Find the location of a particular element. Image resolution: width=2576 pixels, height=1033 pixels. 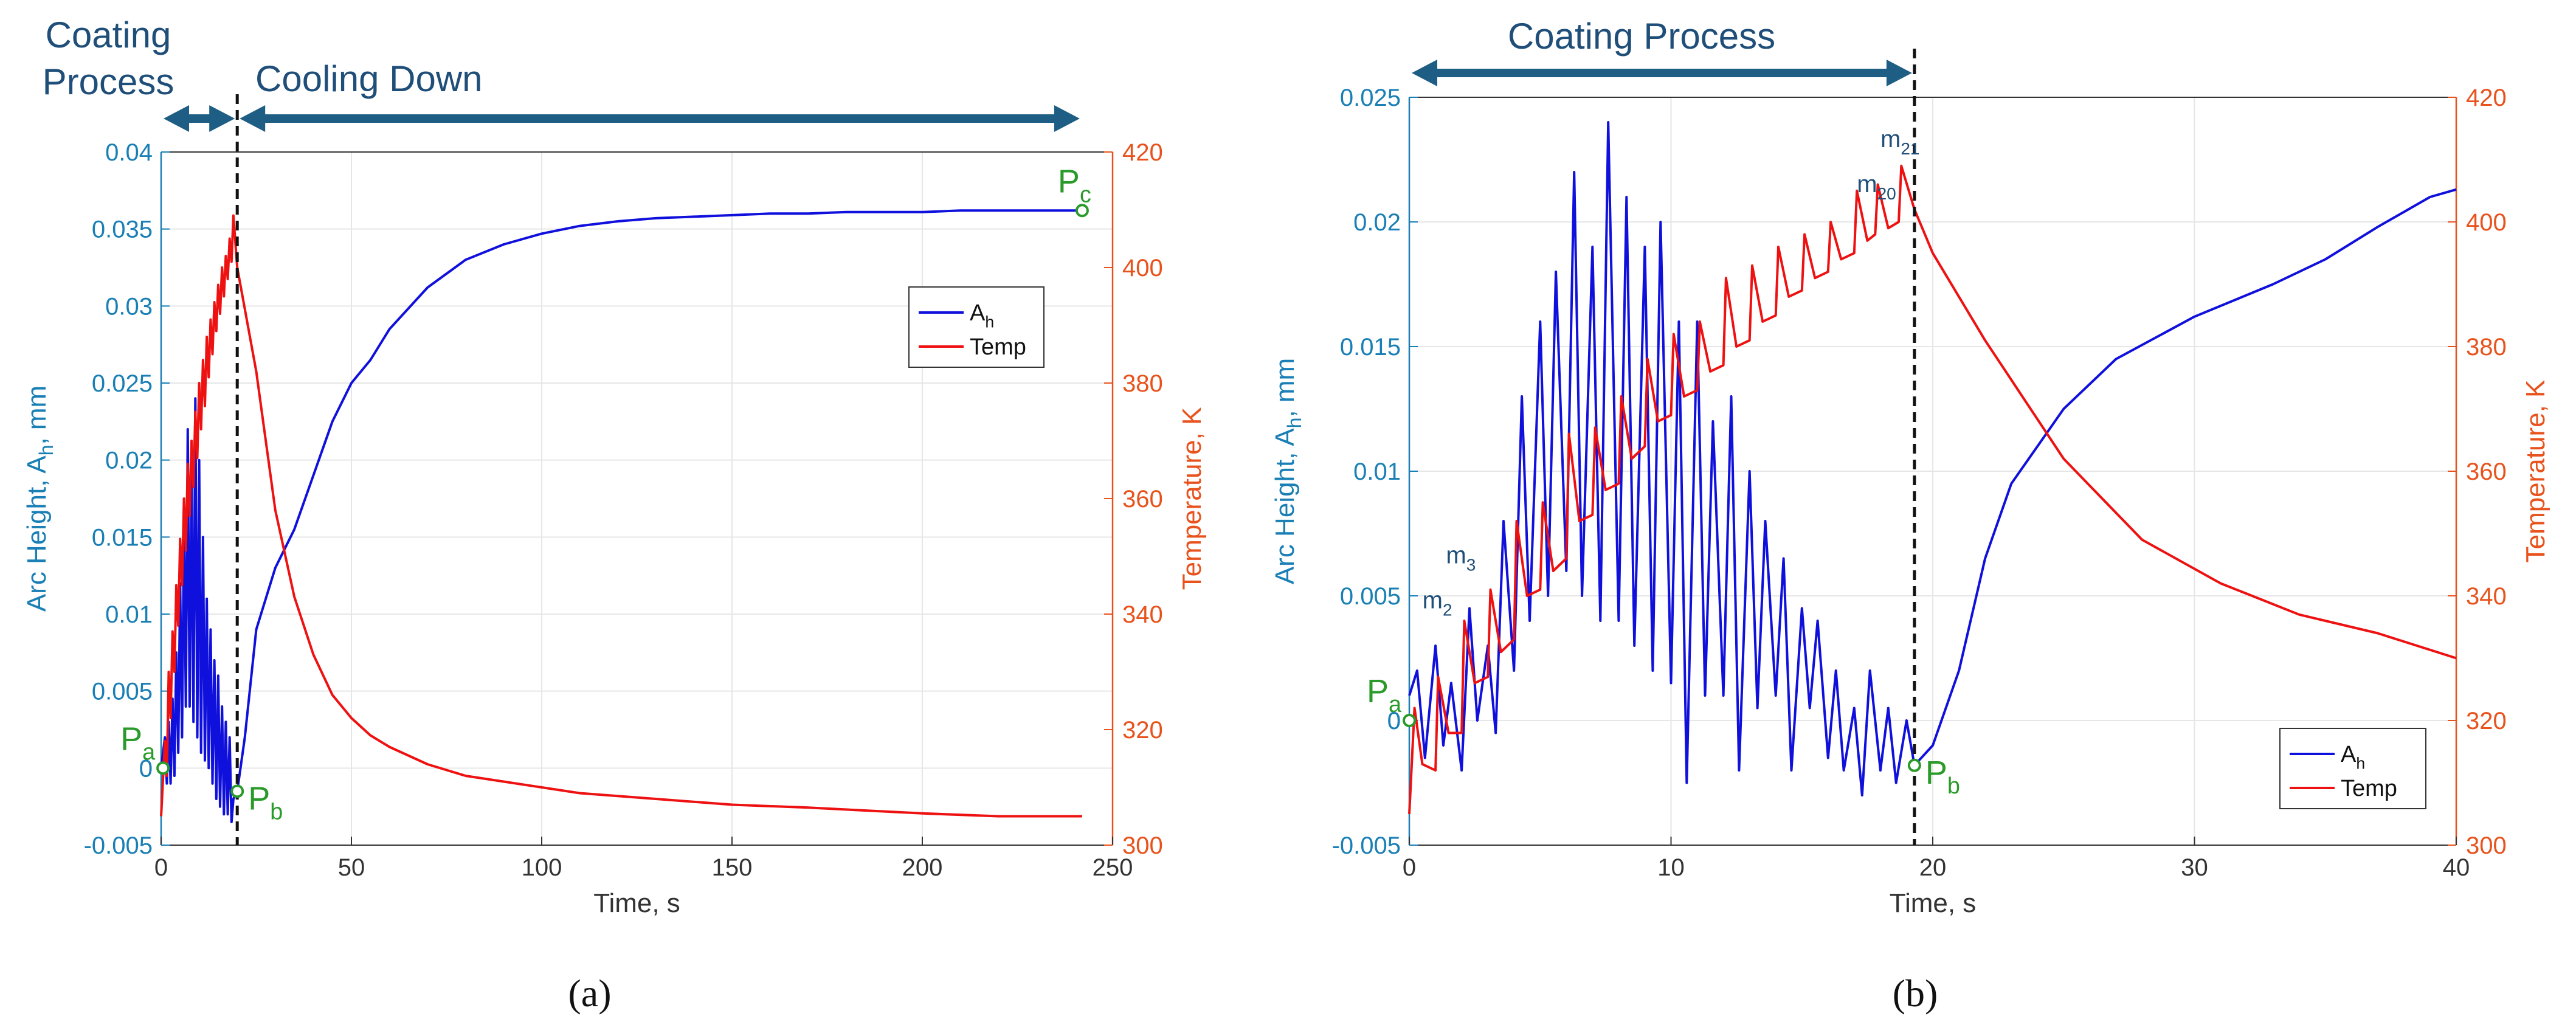

x-tick-label: 40 is located at coordinates (2456, 867).